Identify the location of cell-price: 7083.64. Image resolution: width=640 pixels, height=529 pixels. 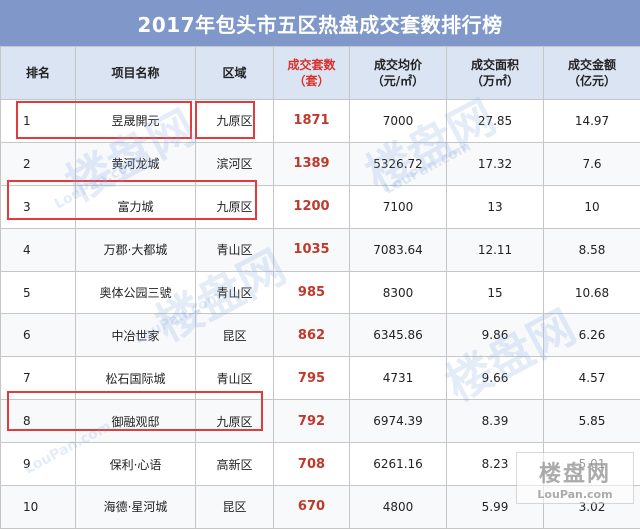
(398, 249).